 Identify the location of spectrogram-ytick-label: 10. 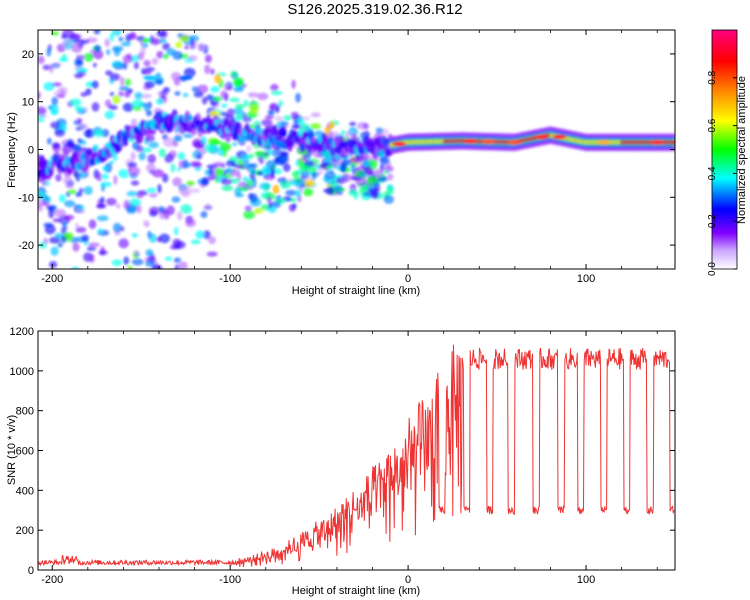
(28, 103).